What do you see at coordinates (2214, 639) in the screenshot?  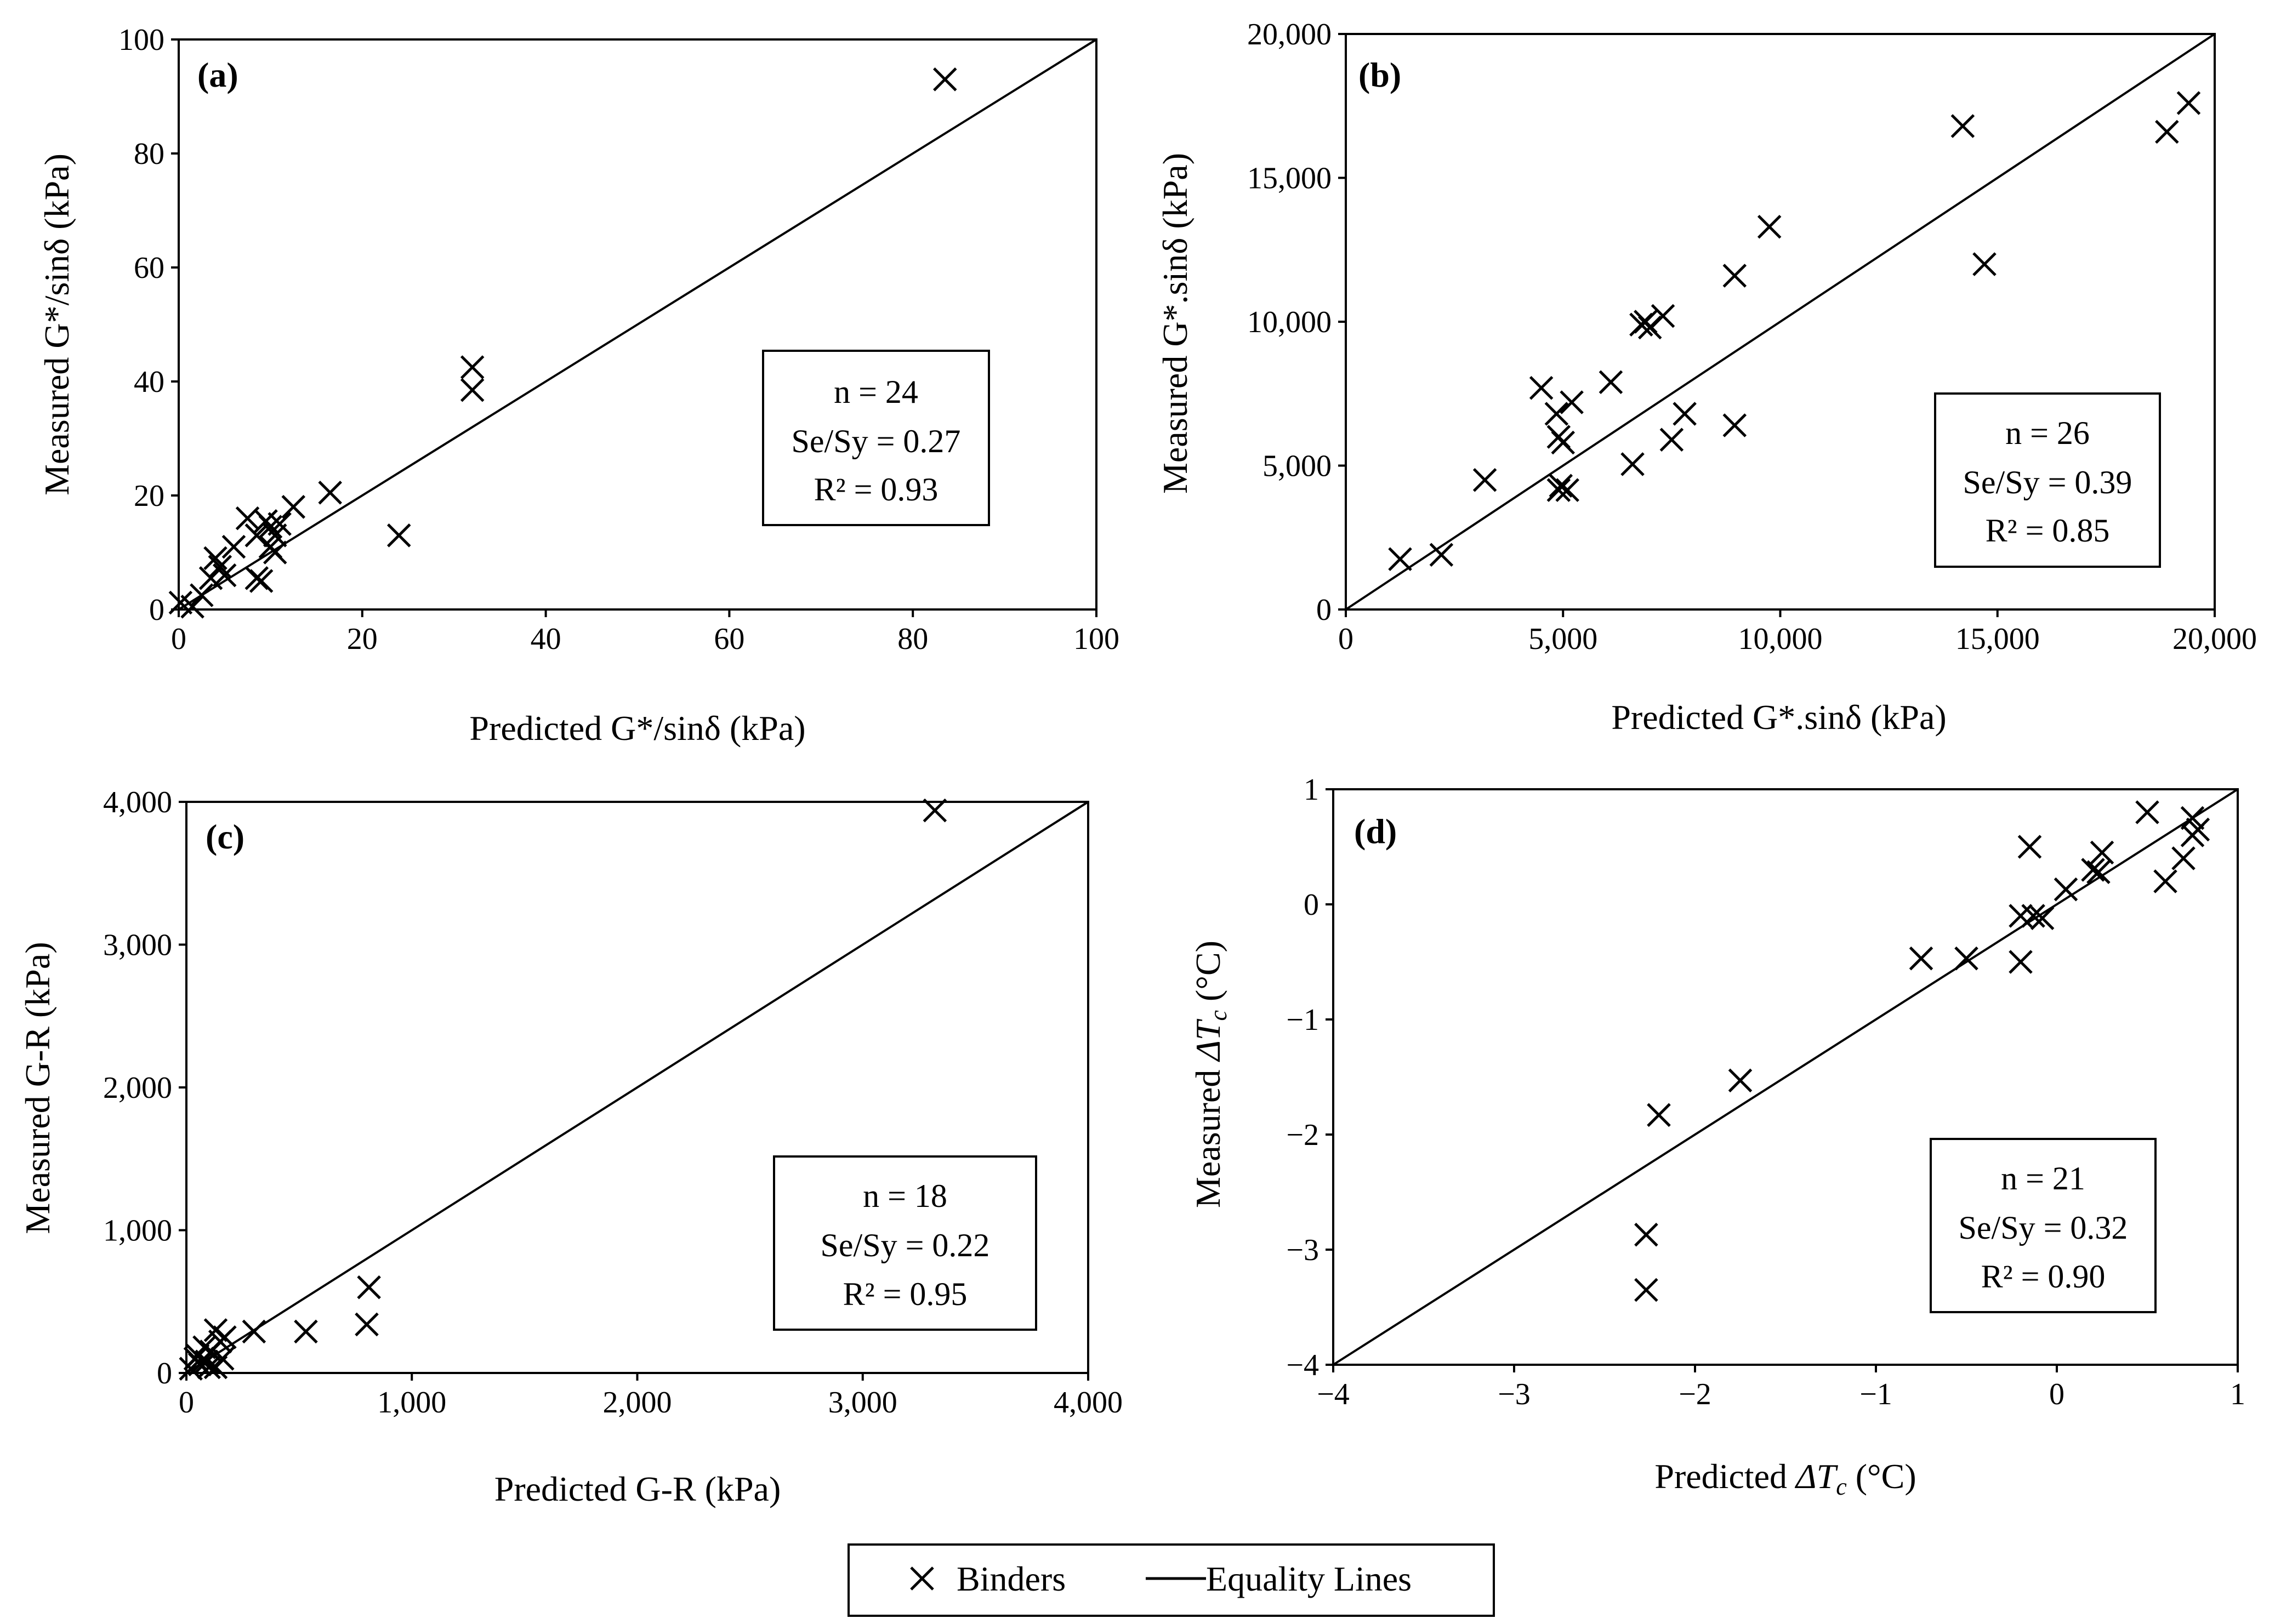 I see `x-tick-label-b: 20,000` at bounding box center [2214, 639].